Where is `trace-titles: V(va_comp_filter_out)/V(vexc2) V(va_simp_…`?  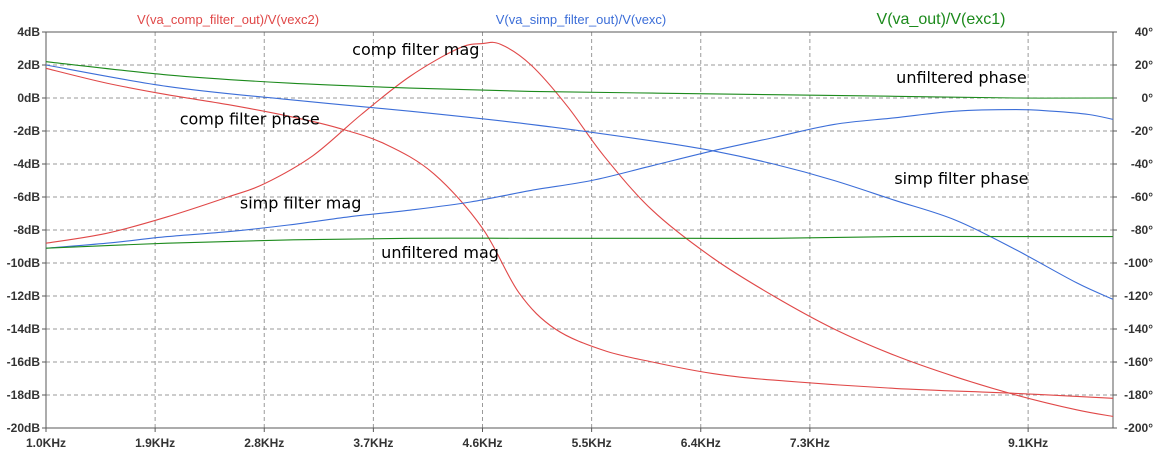
trace-titles: V(va_comp_filter_out)/V(vexc2) V(va_simp_… is located at coordinates (571, 19).